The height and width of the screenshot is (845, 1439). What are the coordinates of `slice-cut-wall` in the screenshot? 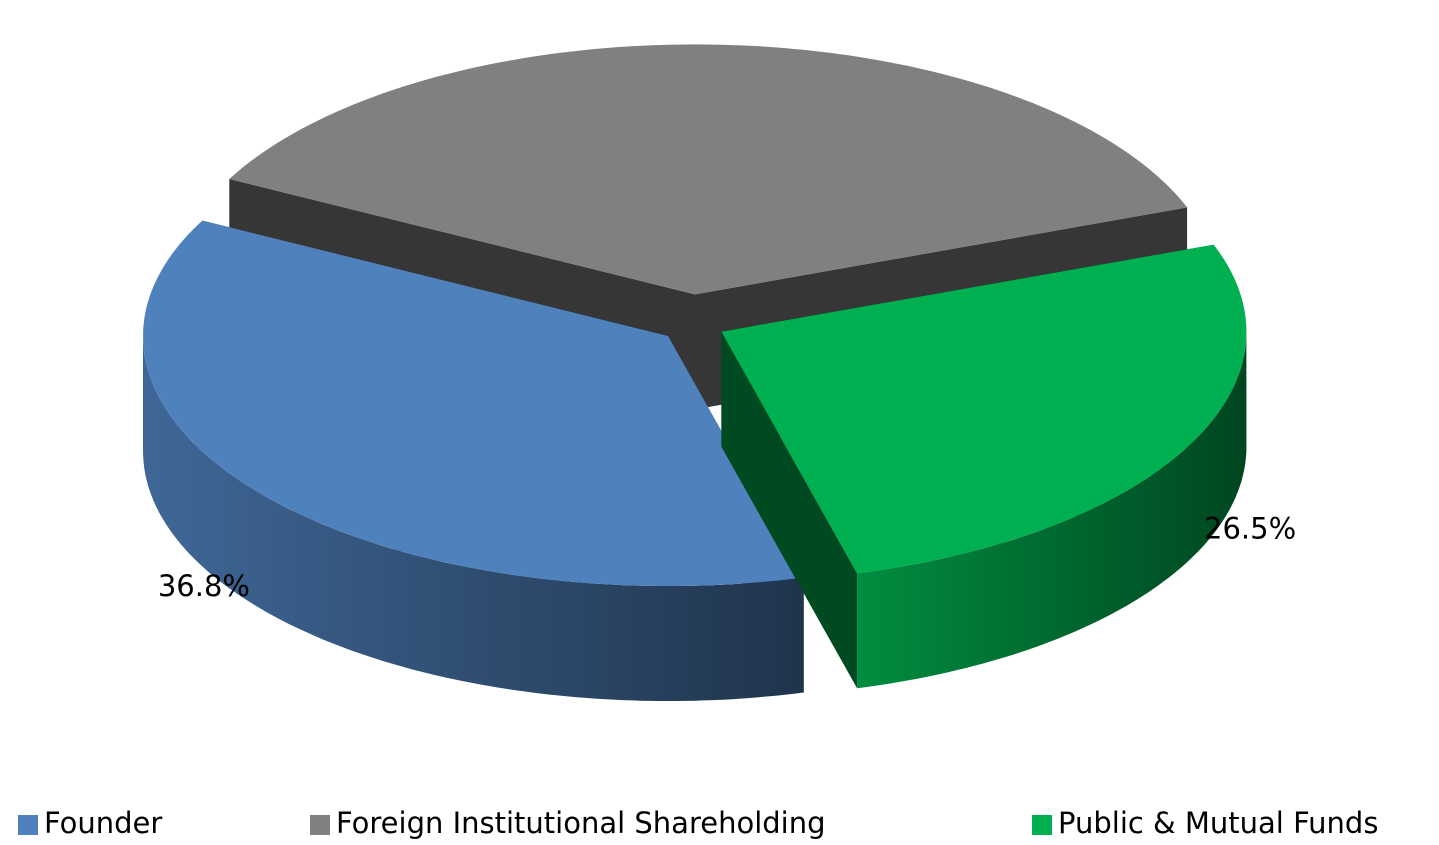 It's located at (789, 510).